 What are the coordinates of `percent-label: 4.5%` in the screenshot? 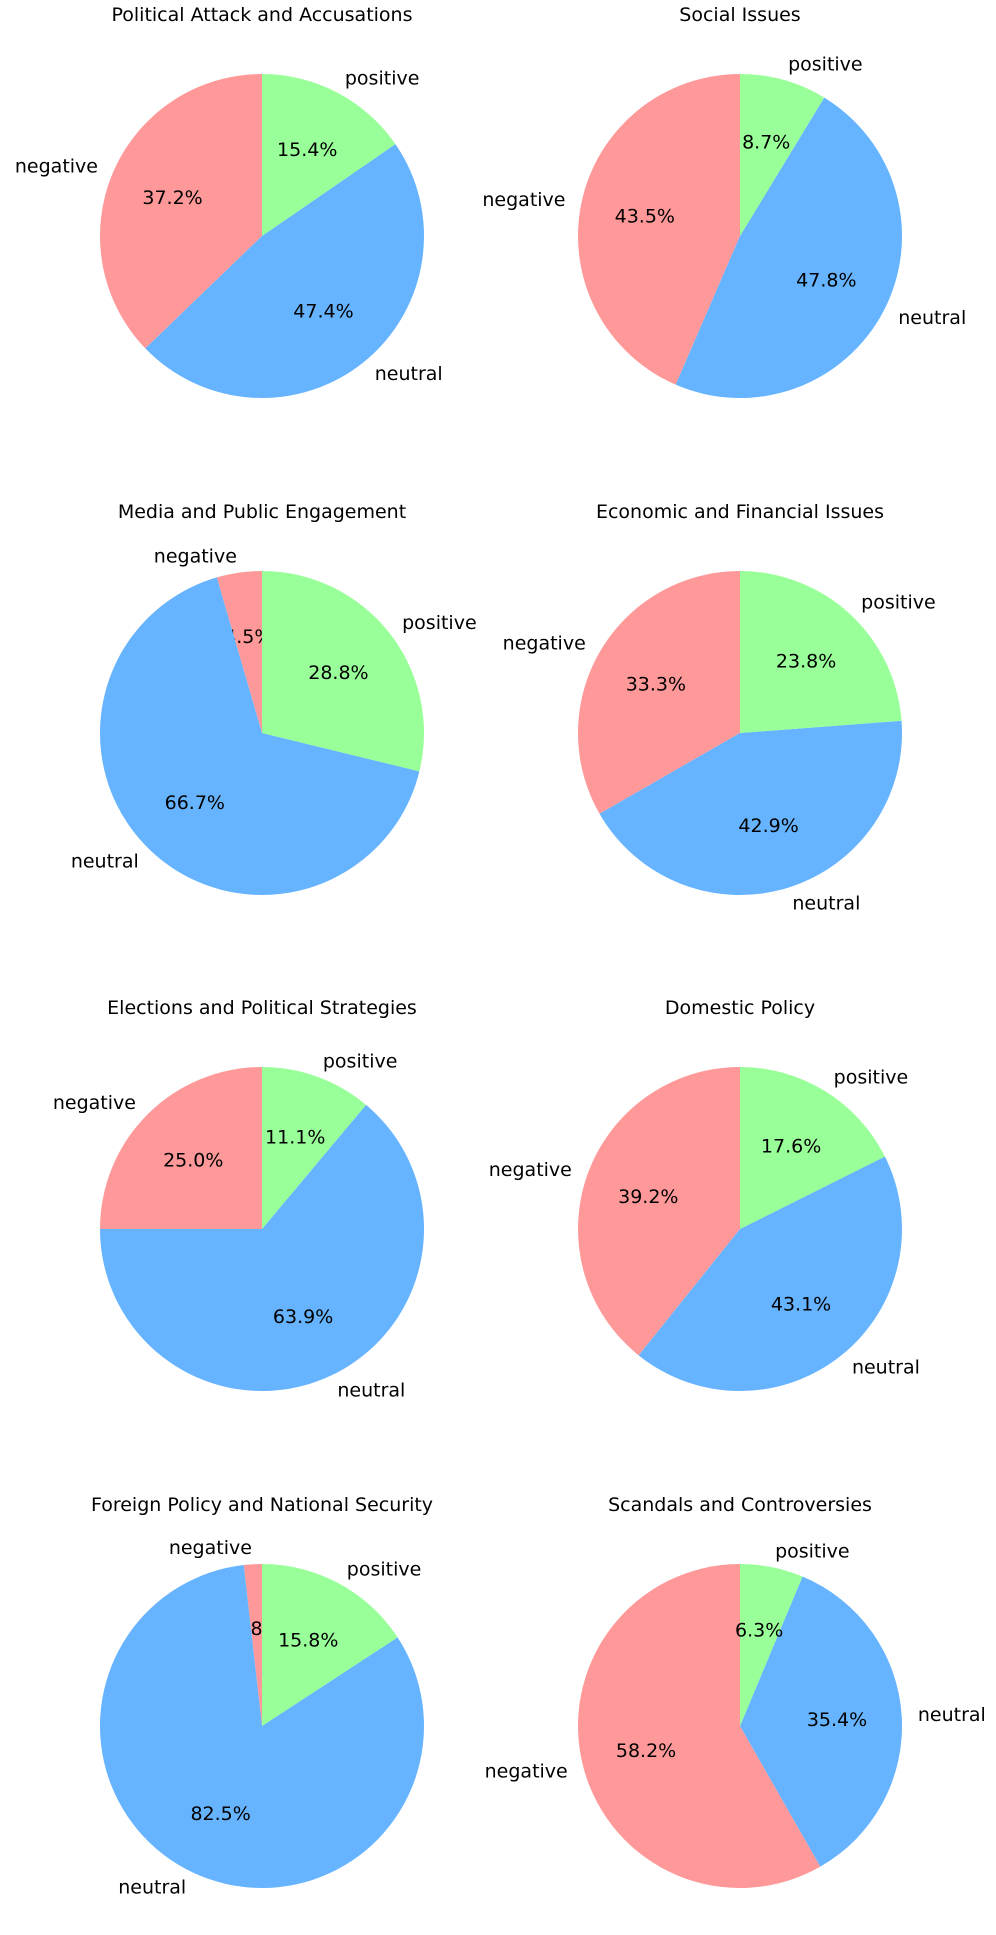 It's located at (248, 637).